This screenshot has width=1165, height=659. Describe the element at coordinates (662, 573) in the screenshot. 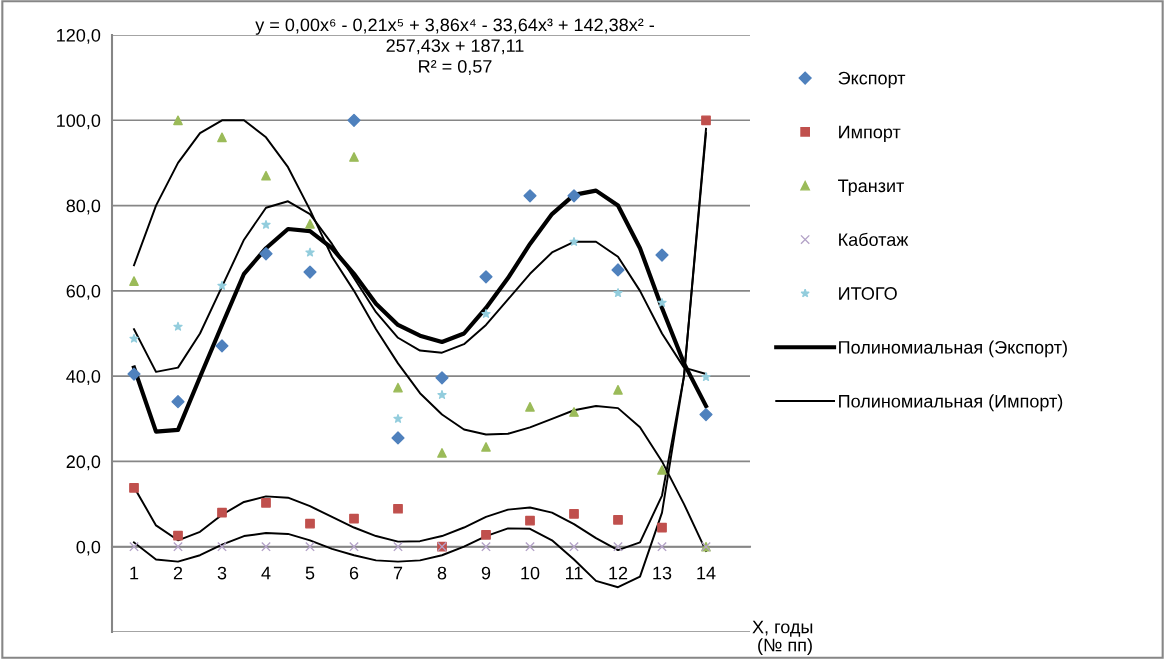

I see `x-tick-label: 13` at that location.